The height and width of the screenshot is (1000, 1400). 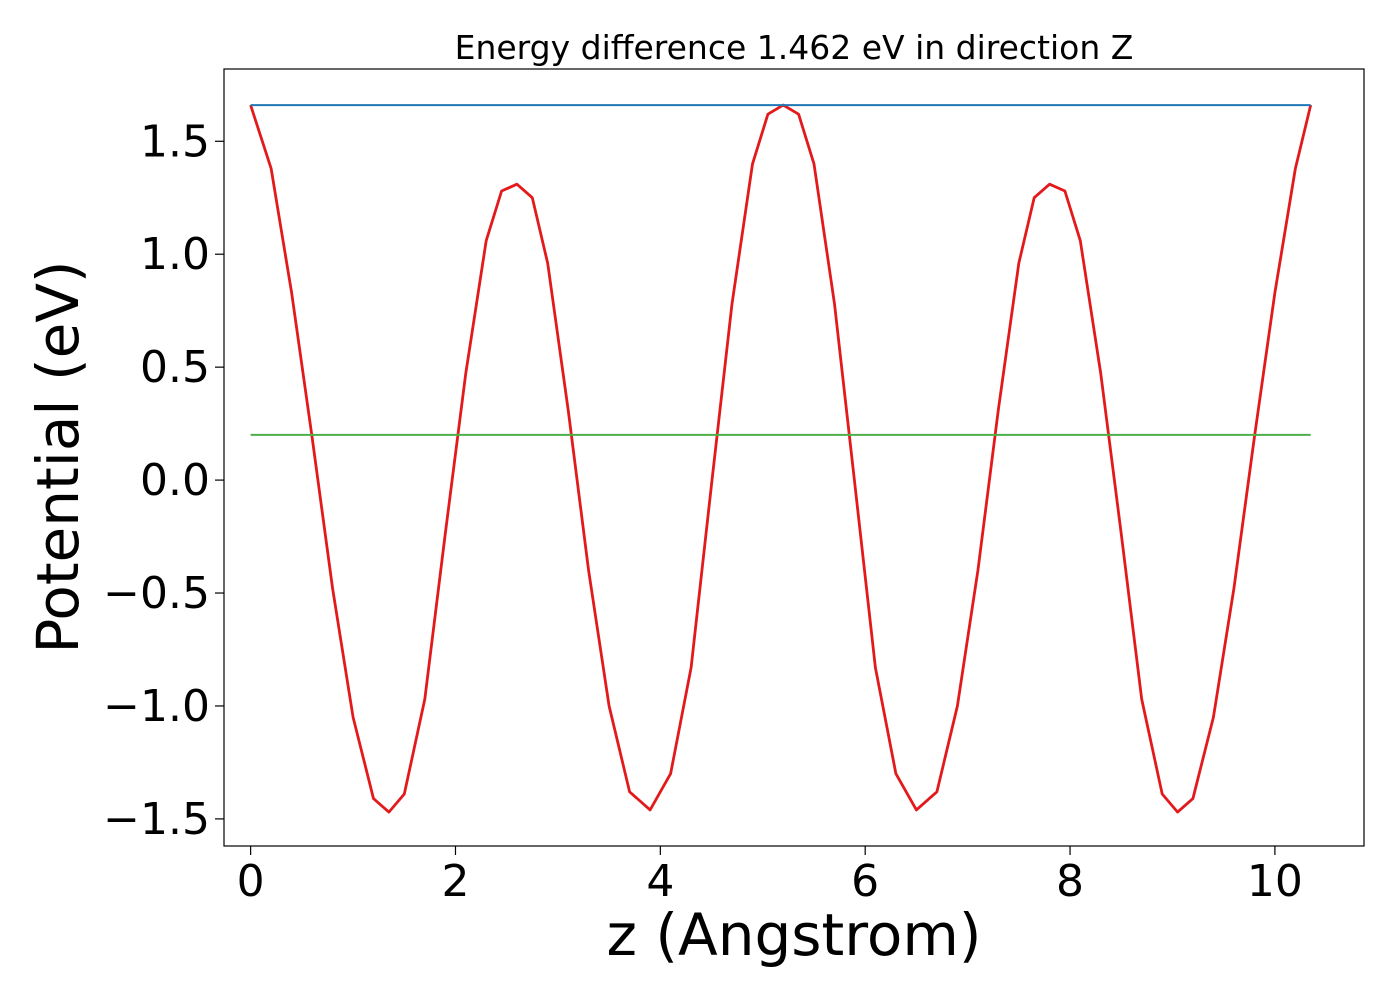 I want to click on y-tick-label: −1.5, so click(x=156, y=819).